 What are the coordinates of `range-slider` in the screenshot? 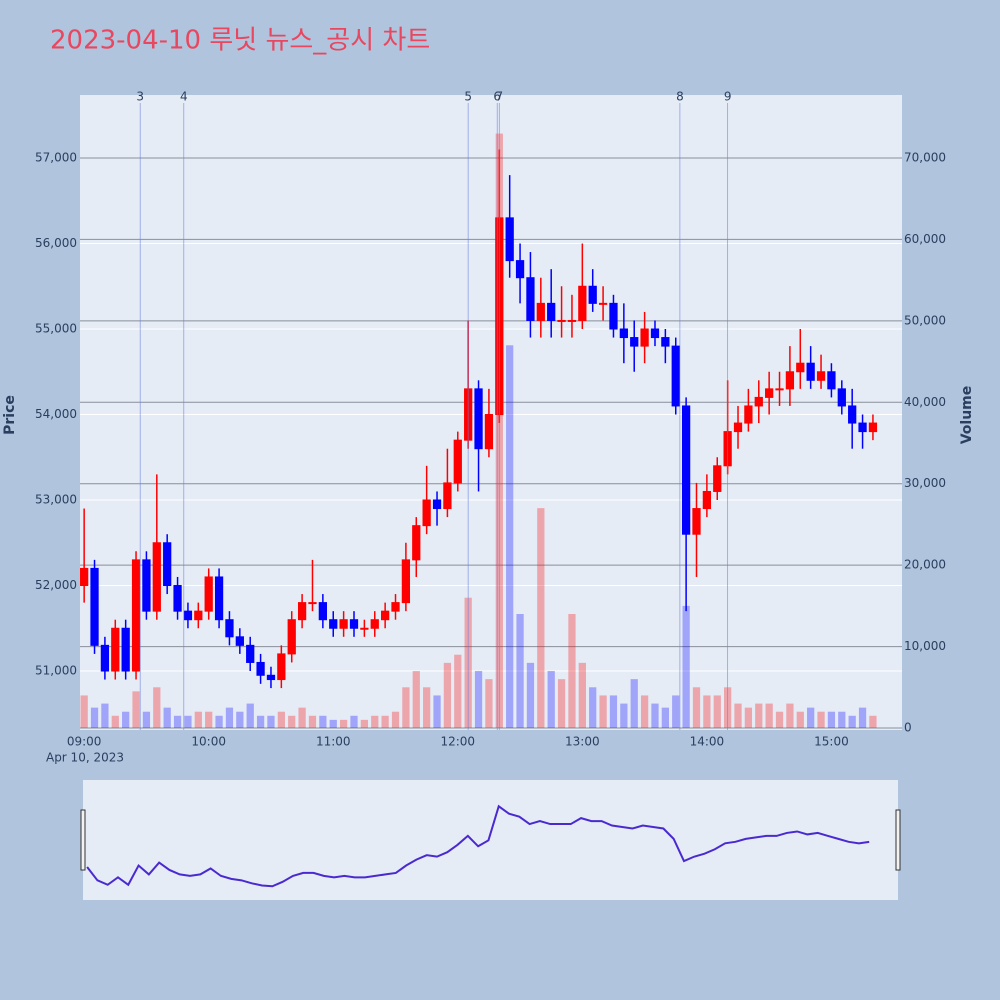 It's located at (490, 840).